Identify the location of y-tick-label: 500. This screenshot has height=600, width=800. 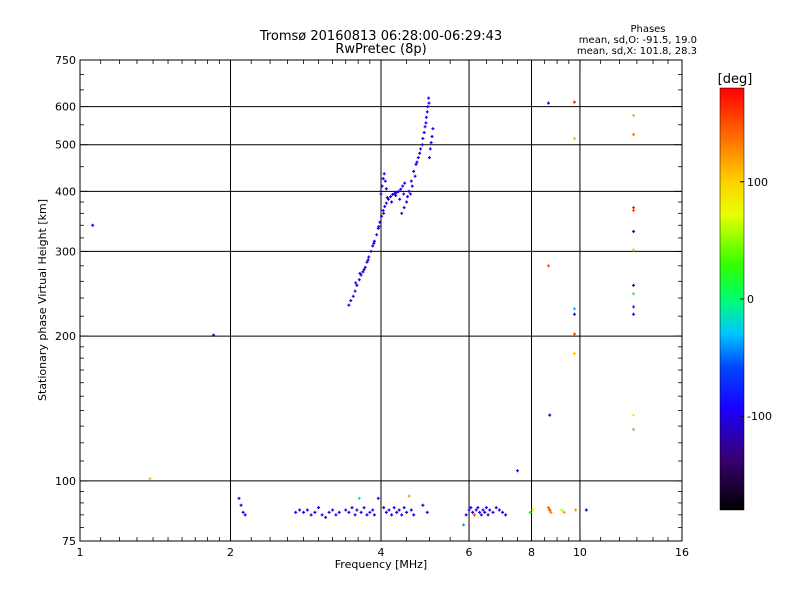
(65, 145).